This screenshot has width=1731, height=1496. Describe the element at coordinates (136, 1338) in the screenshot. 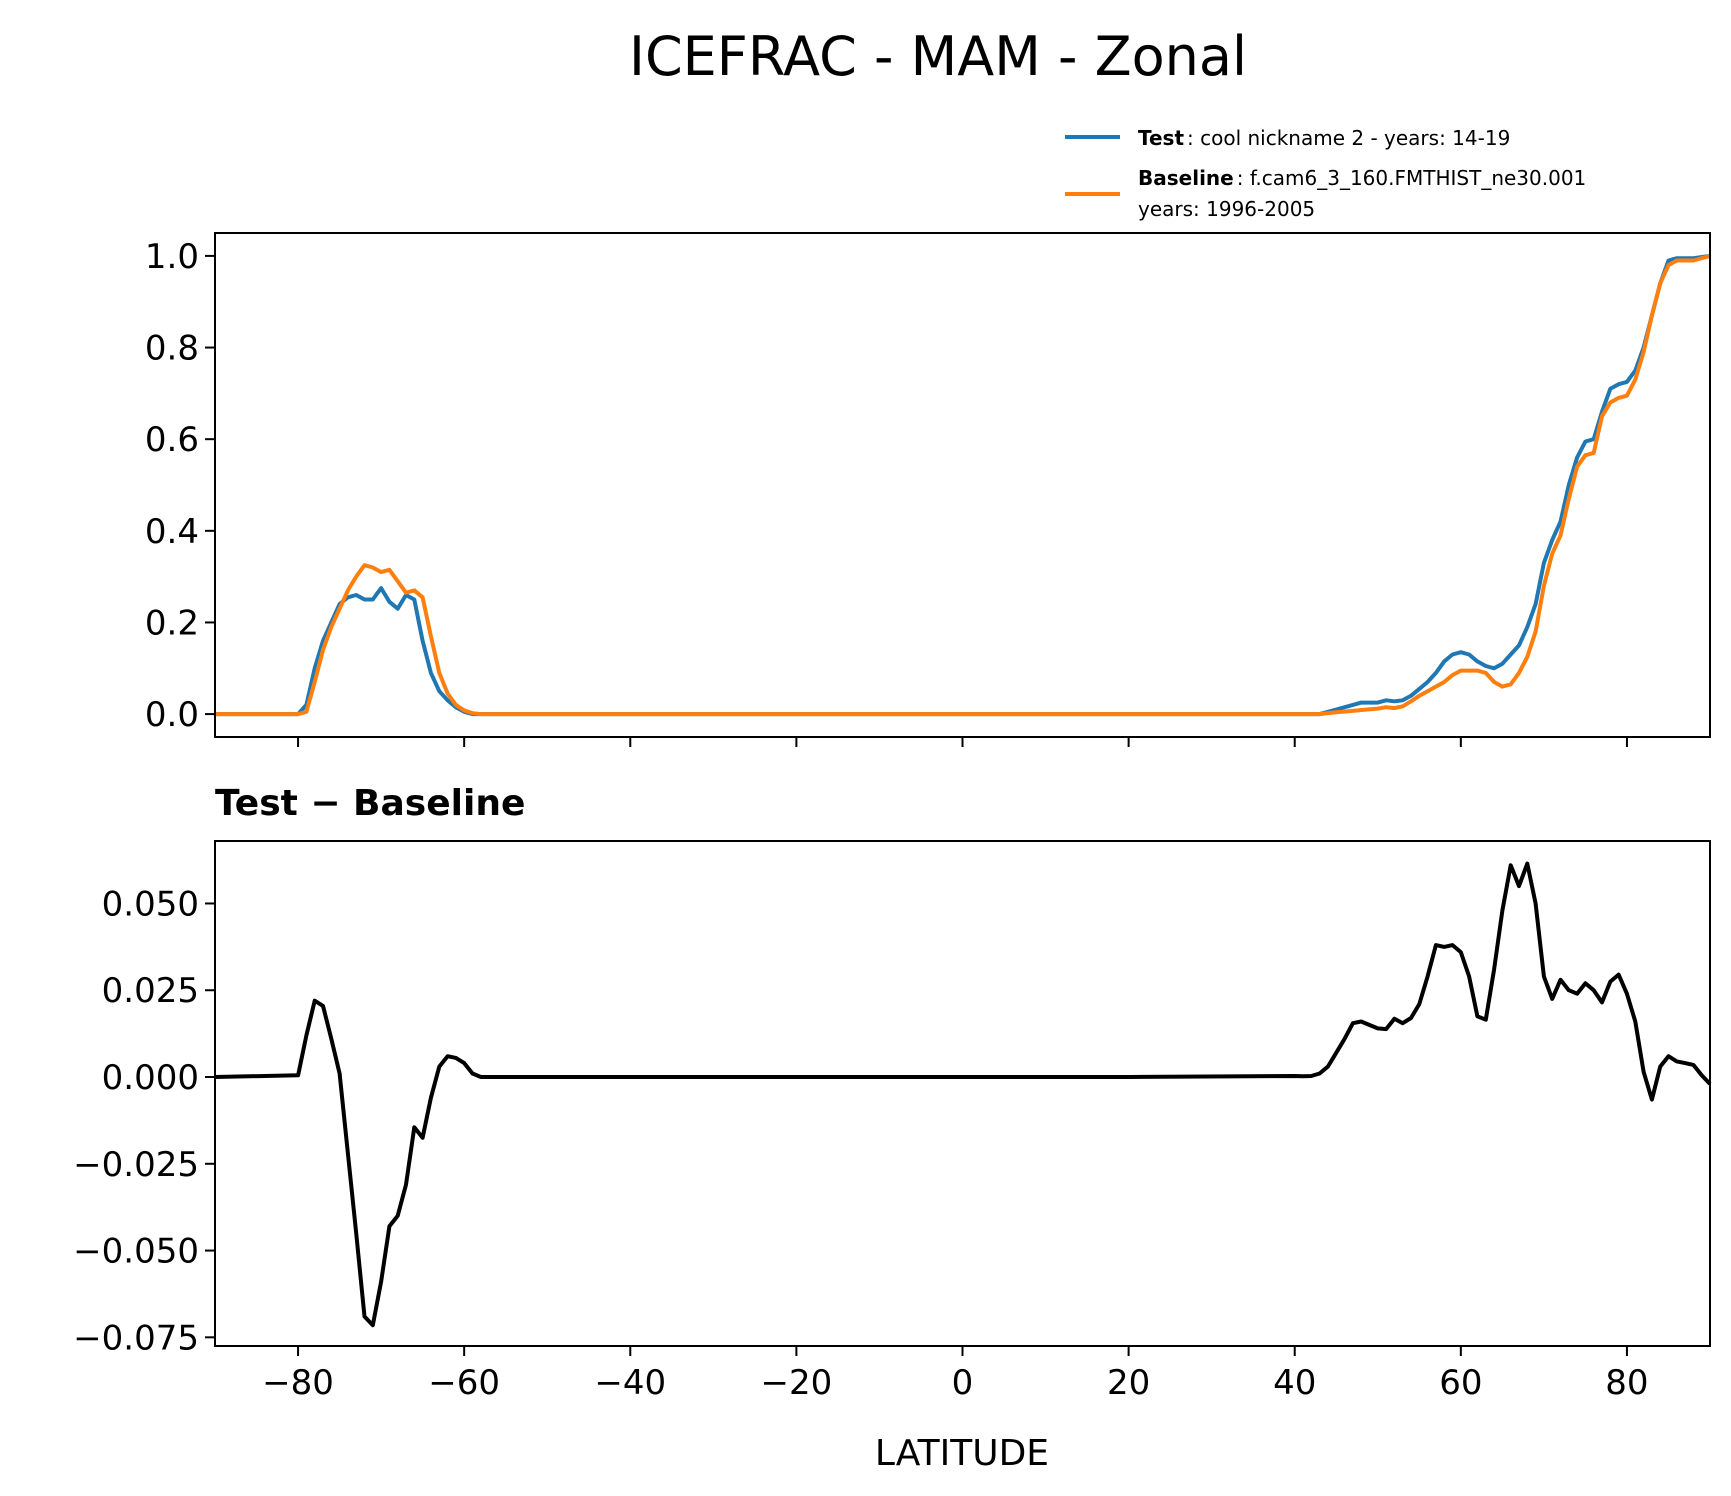

I see `bottom-y-tick-label: −0.075` at that location.